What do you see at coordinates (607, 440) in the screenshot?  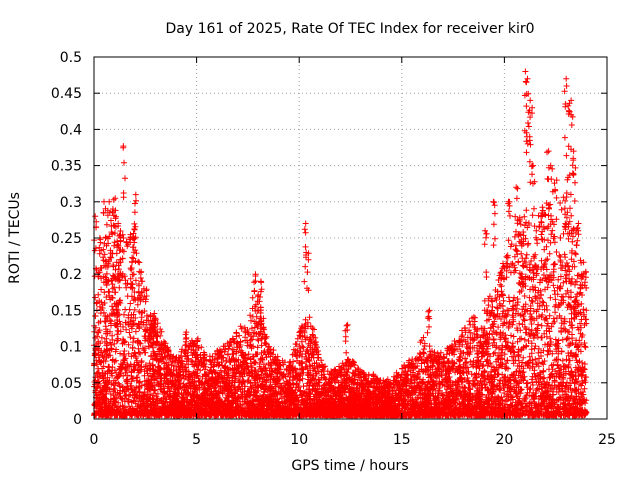 I see `x-tick-label: 25` at bounding box center [607, 440].